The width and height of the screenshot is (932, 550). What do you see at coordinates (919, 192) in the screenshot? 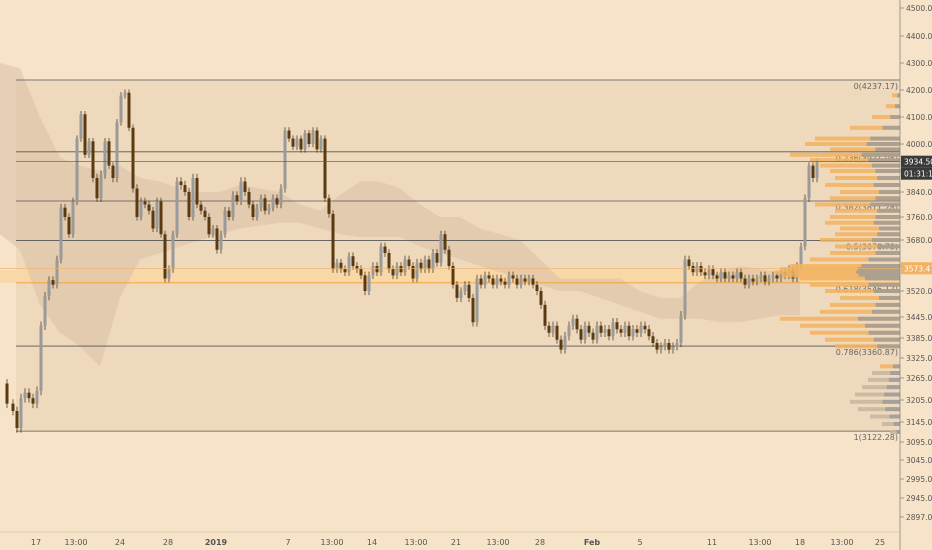
I see `y-tick-label: 3840.00` at bounding box center [919, 192].